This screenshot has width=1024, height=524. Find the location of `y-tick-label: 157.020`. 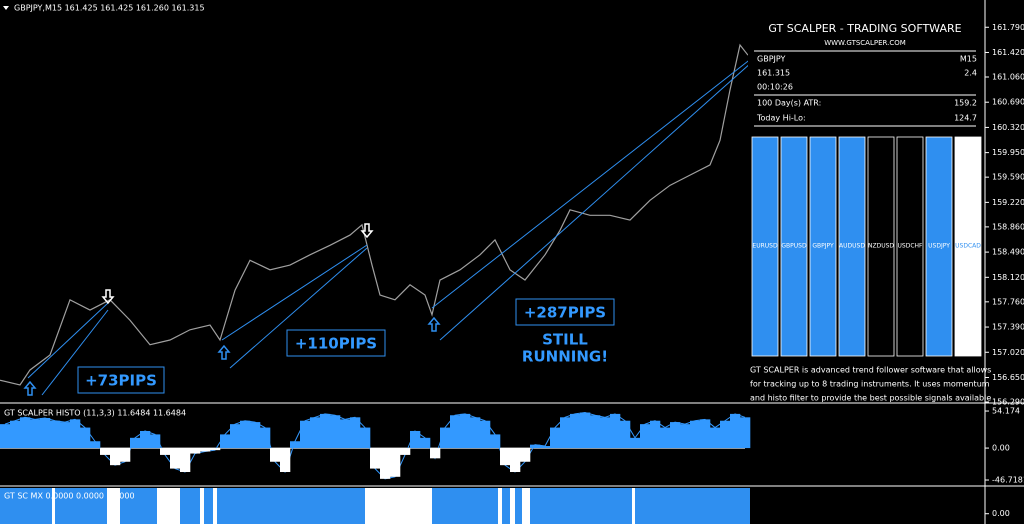

y-tick-label: 157.020 is located at coordinates (1008, 352).